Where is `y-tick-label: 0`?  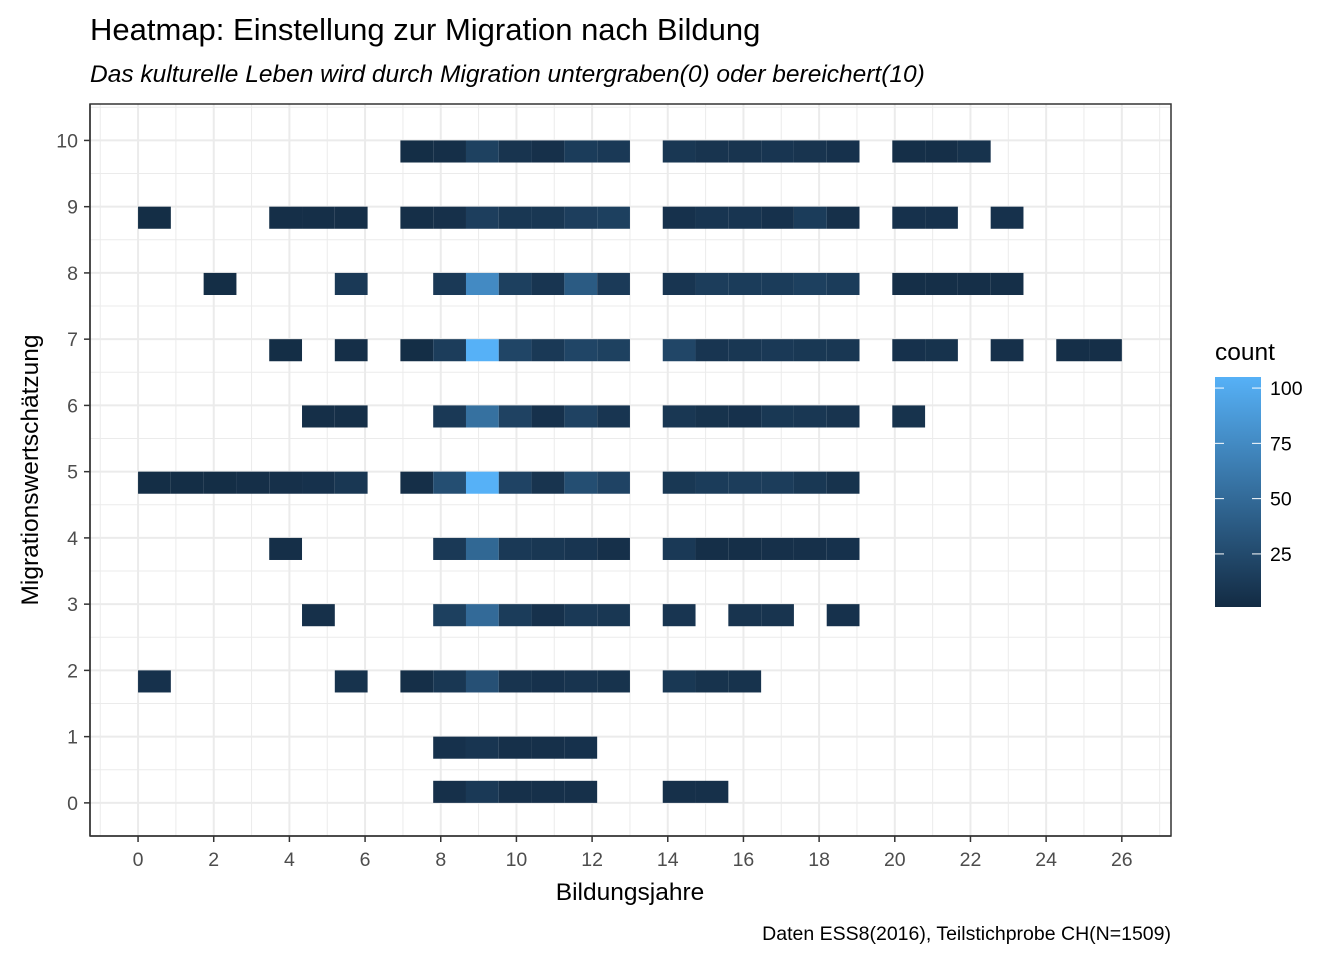
y-tick-label: 0 is located at coordinates (72, 804).